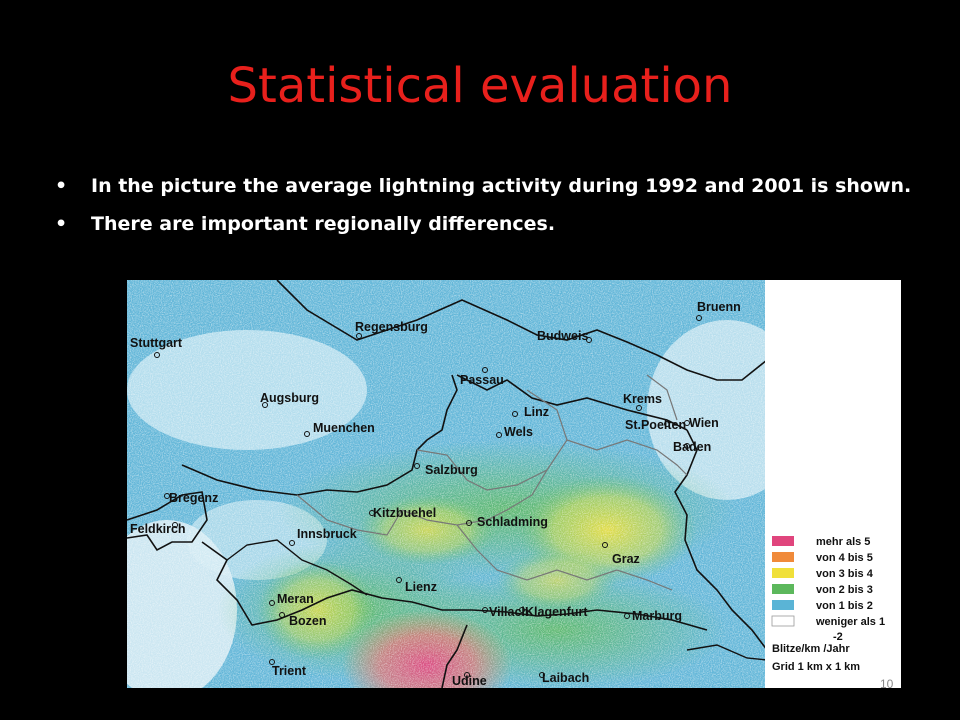  What do you see at coordinates (655, 425) in the screenshot?
I see `city-label-st-poelten: St.Poelten` at bounding box center [655, 425].